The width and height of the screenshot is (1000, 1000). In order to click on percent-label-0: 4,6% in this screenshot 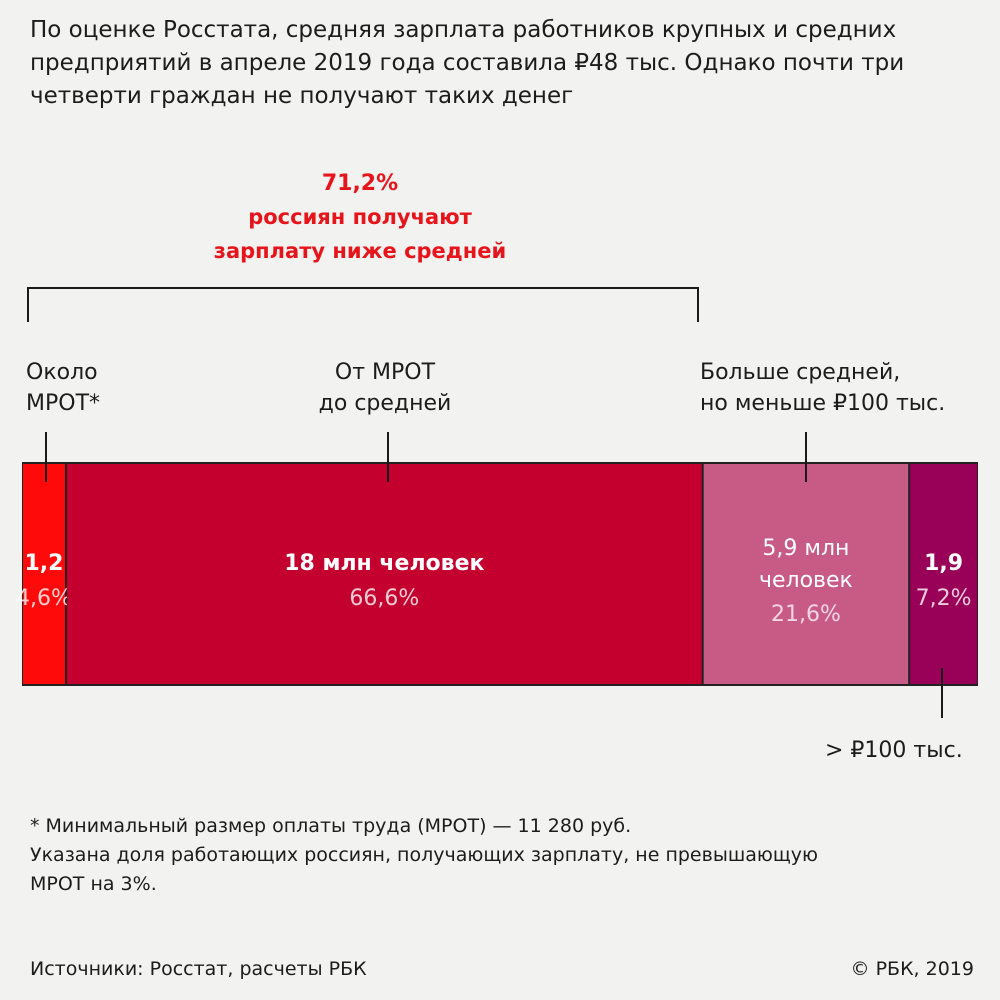, I will do `click(44, 598)`.